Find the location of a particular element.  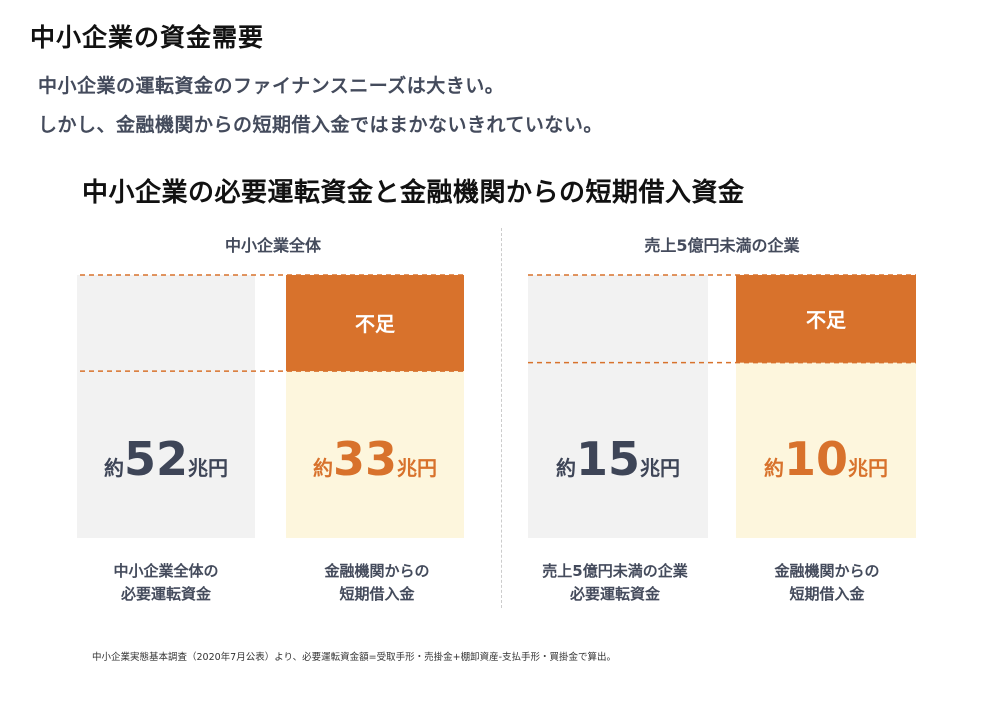

page-title: 中小企業の資金需要 is located at coordinates (147, 37).